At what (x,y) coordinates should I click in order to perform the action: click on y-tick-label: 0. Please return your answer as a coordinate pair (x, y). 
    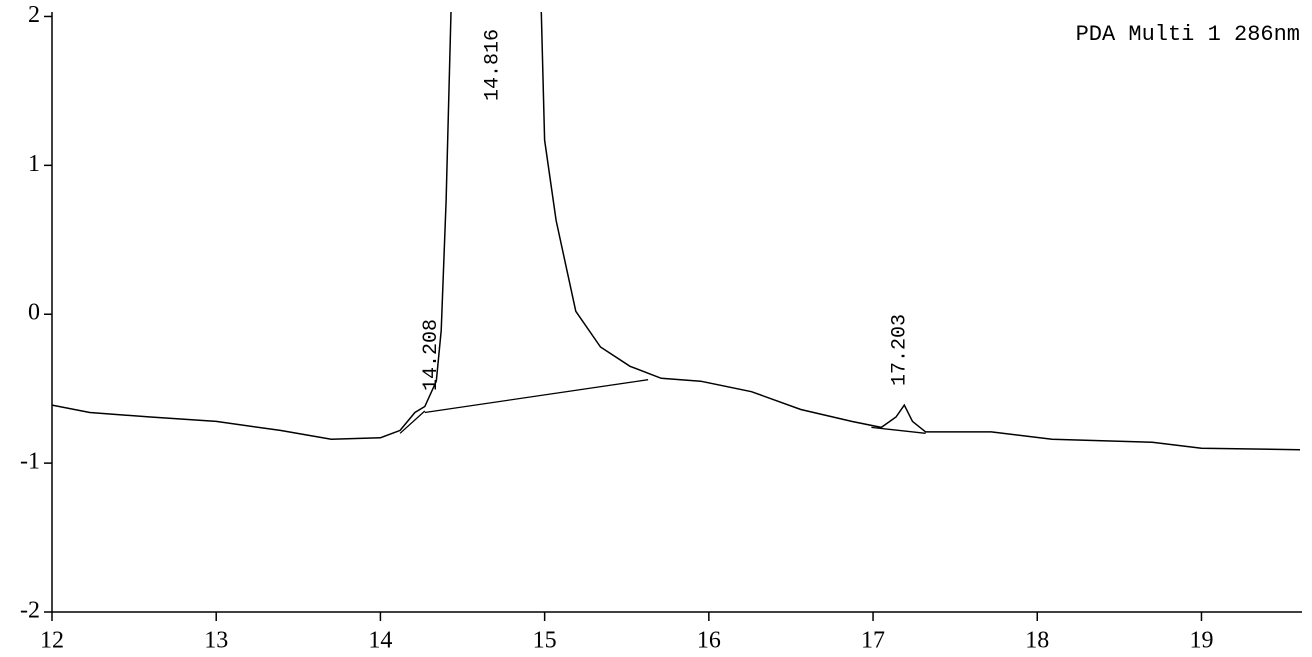
    Looking at the image, I should click on (34, 313).